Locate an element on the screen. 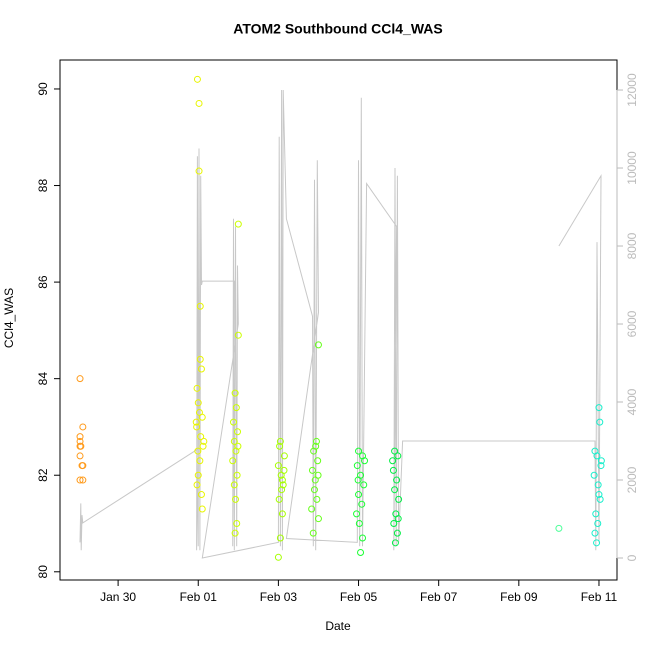 This screenshot has width=650, height=650. y2-tick-label: 12000 is located at coordinates (632, 90).